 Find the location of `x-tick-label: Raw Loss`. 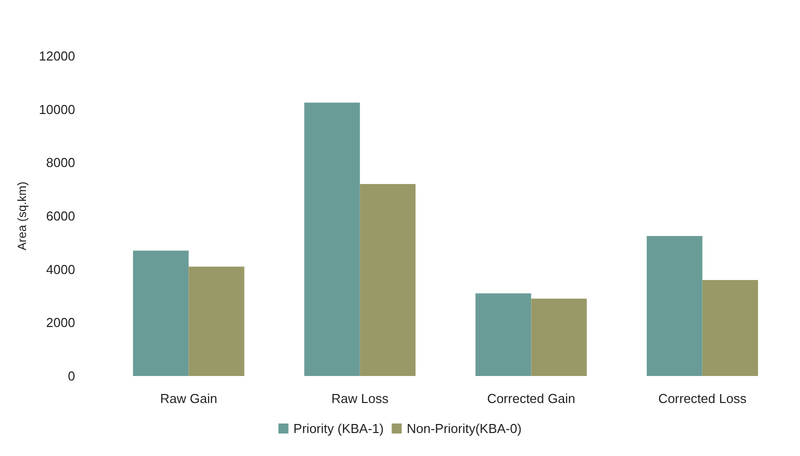

x-tick-label: Raw Loss is located at coordinates (360, 398).